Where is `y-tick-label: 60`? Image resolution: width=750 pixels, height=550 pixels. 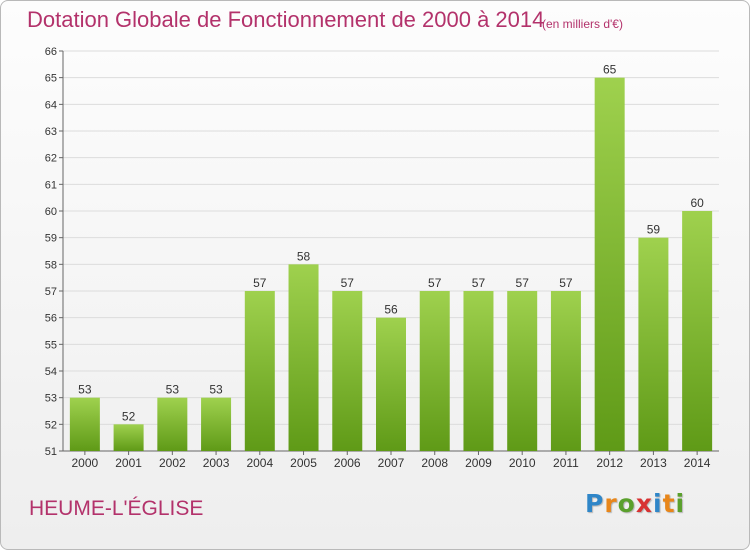 y-tick-label: 60 is located at coordinates (51, 212).